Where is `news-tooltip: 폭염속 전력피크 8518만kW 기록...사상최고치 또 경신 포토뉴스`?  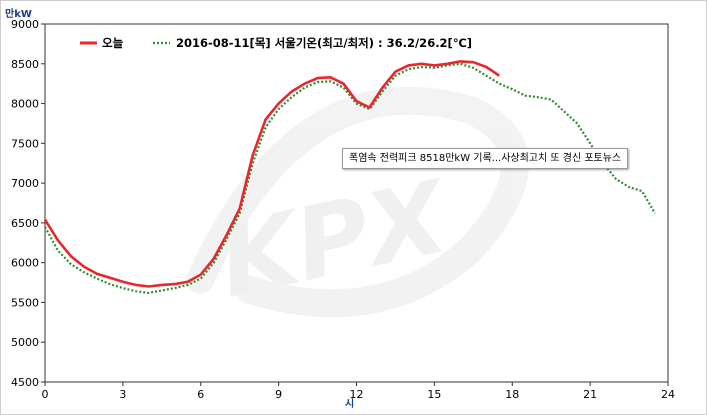 news-tooltip: 폭염속 전력피크 8518만kW 기록...사상최고치 또 경신 포토뉴스 is located at coordinates (485, 158).